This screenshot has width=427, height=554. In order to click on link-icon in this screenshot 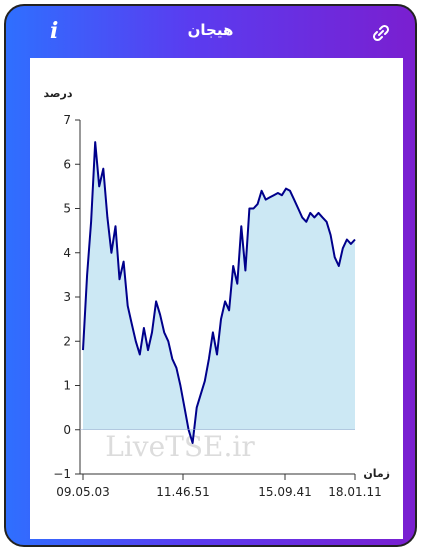, I will do `click(381, 33)`.